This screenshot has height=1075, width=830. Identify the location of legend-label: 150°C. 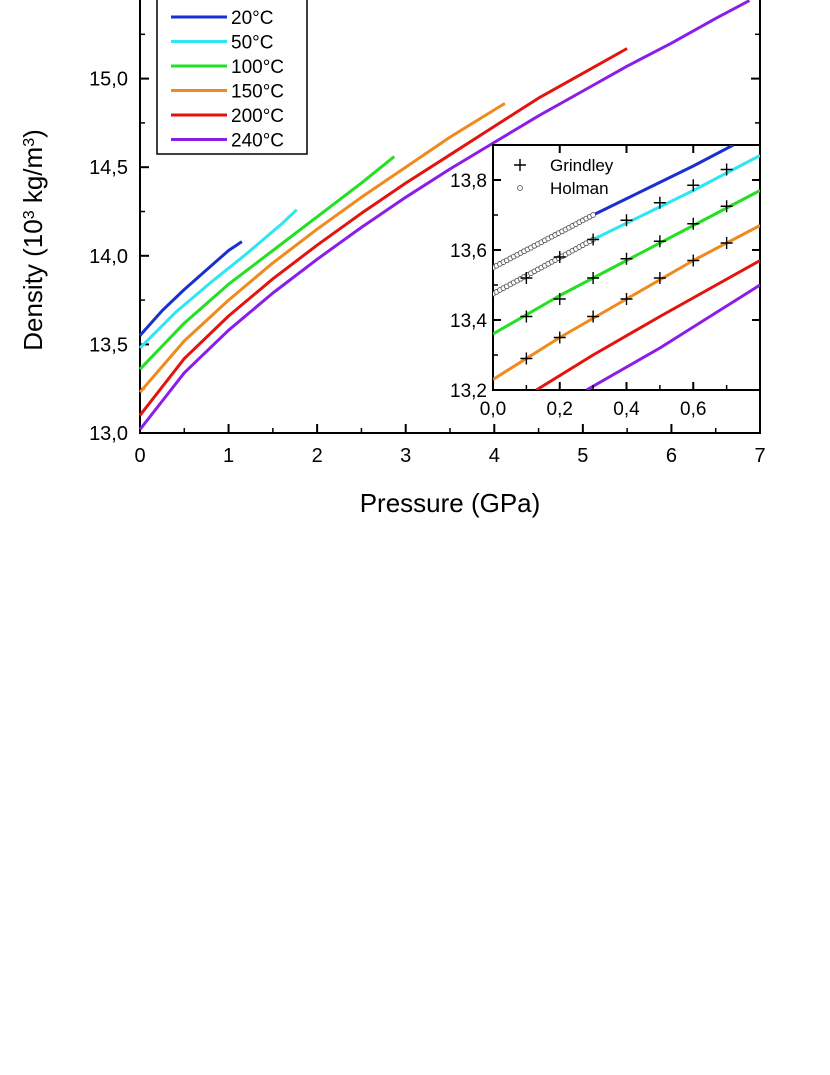
(257, 92).